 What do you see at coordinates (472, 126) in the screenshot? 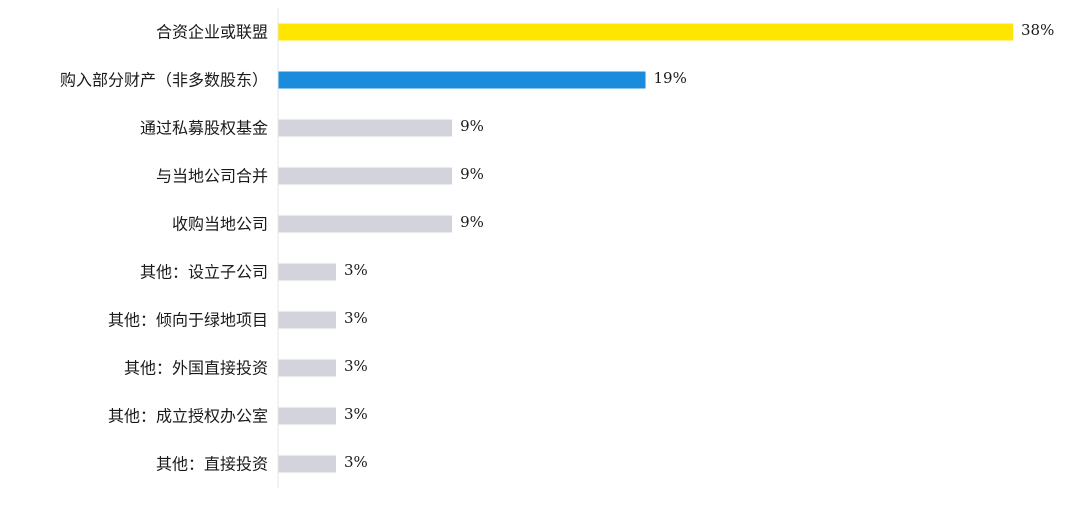
I see `value-label-2: 9%` at bounding box center [472, 126].